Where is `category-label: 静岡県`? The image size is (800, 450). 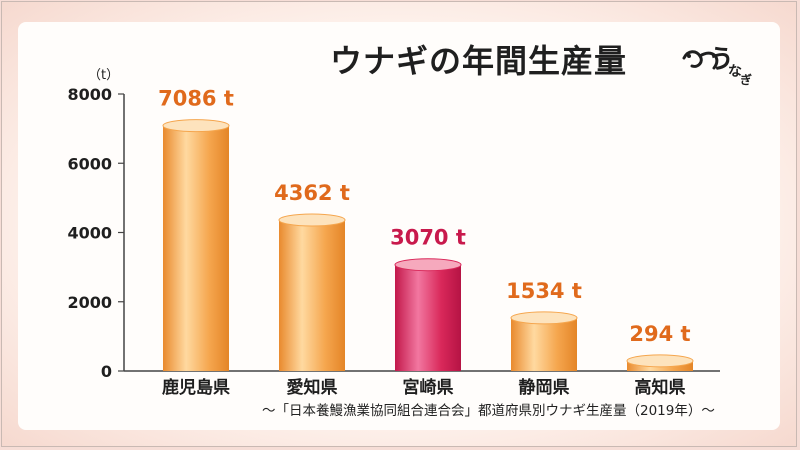 category-label: 静岡県 is located at coordinates (544, 387).